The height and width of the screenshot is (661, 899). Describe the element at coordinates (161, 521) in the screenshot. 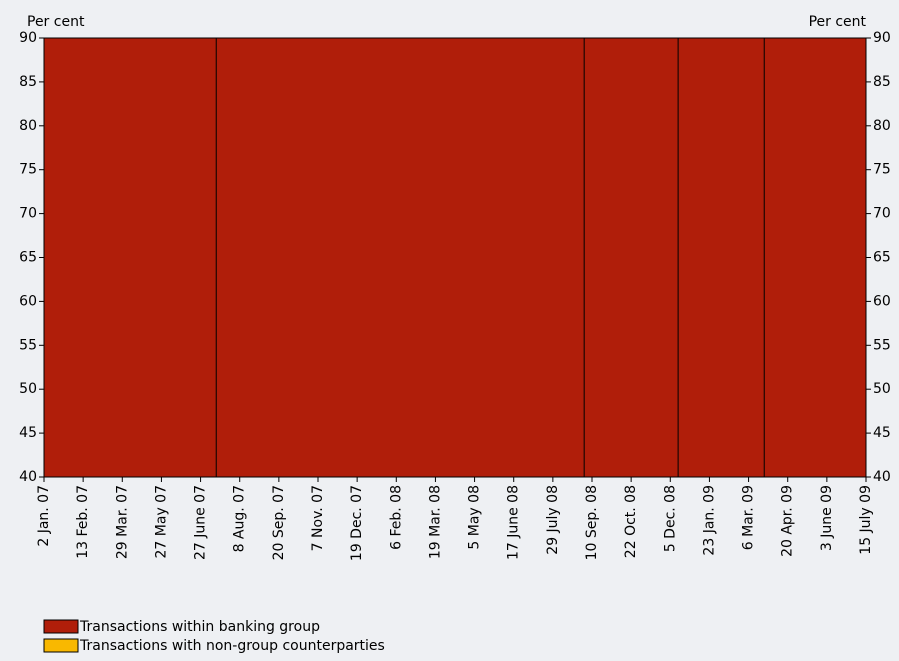

I see `x-tick-label: 27 May 07` at that location.